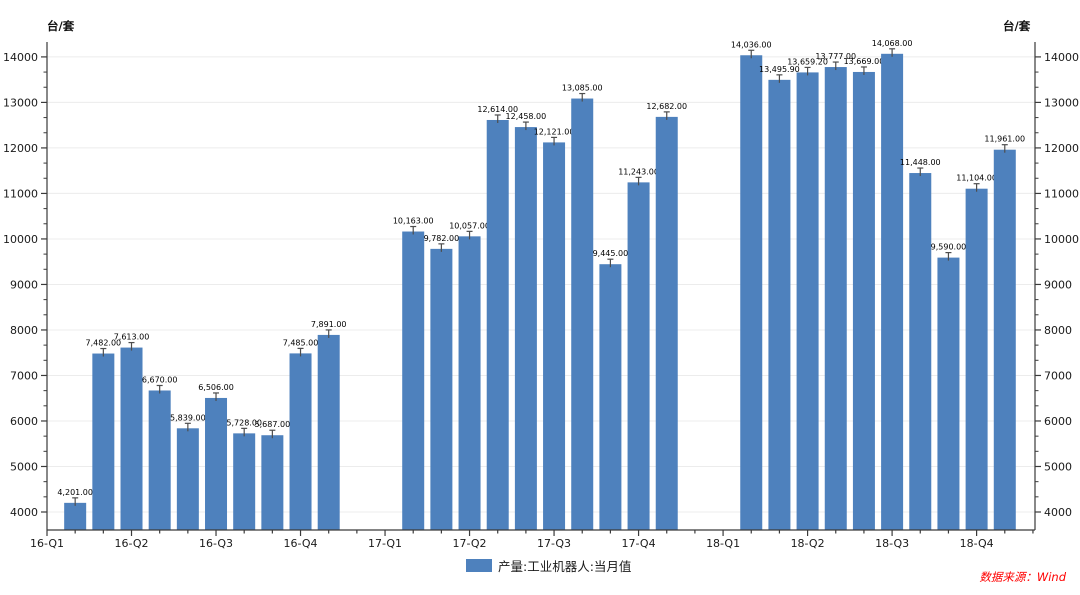 The image size is (1080, 595). I want to click on x-tick-label: 18-Q3, so click(892, 543).